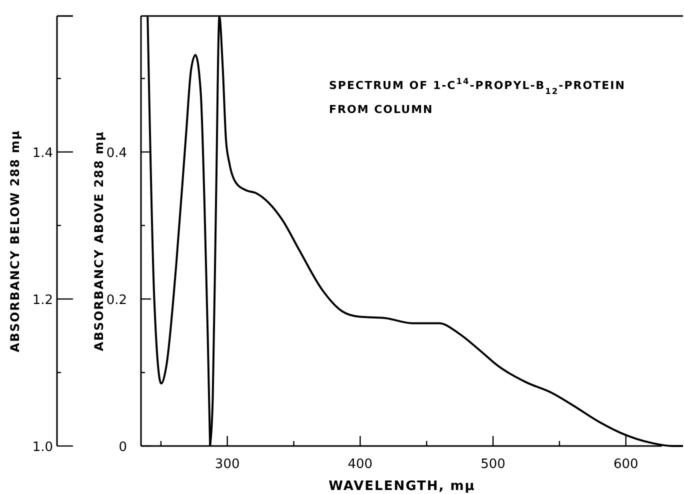 This screenshot has width=684, height=494. Describe the element at coordinates (99, 241) in the screenshot. I see `y-axis-title: ABSORBANCY ABOVE 288 mμ` at that location.